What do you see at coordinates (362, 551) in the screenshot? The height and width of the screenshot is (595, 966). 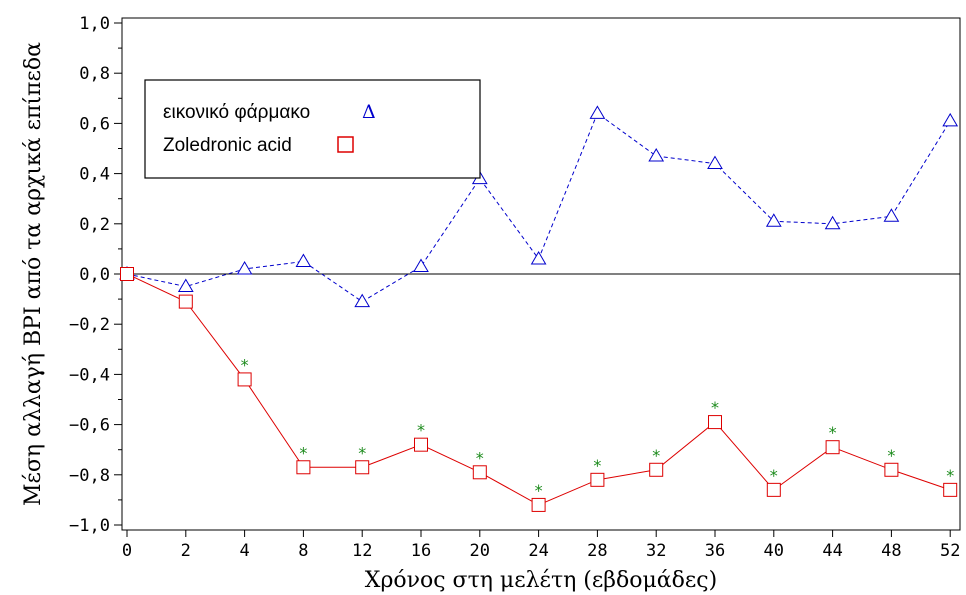 I see `x-tick-label: 12` at bounding box center [362, 551].